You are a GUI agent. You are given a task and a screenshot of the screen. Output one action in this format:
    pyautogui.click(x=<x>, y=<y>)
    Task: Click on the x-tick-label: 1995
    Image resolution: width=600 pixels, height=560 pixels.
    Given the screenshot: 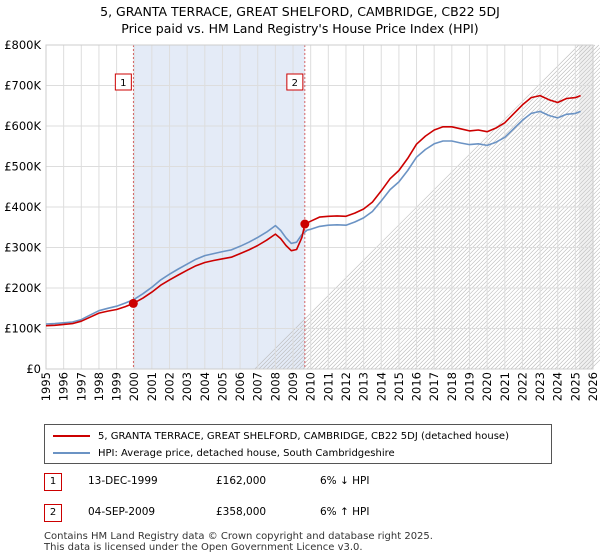 What is the action you would take?
    pyautogui.click(x=46, y=386)
    